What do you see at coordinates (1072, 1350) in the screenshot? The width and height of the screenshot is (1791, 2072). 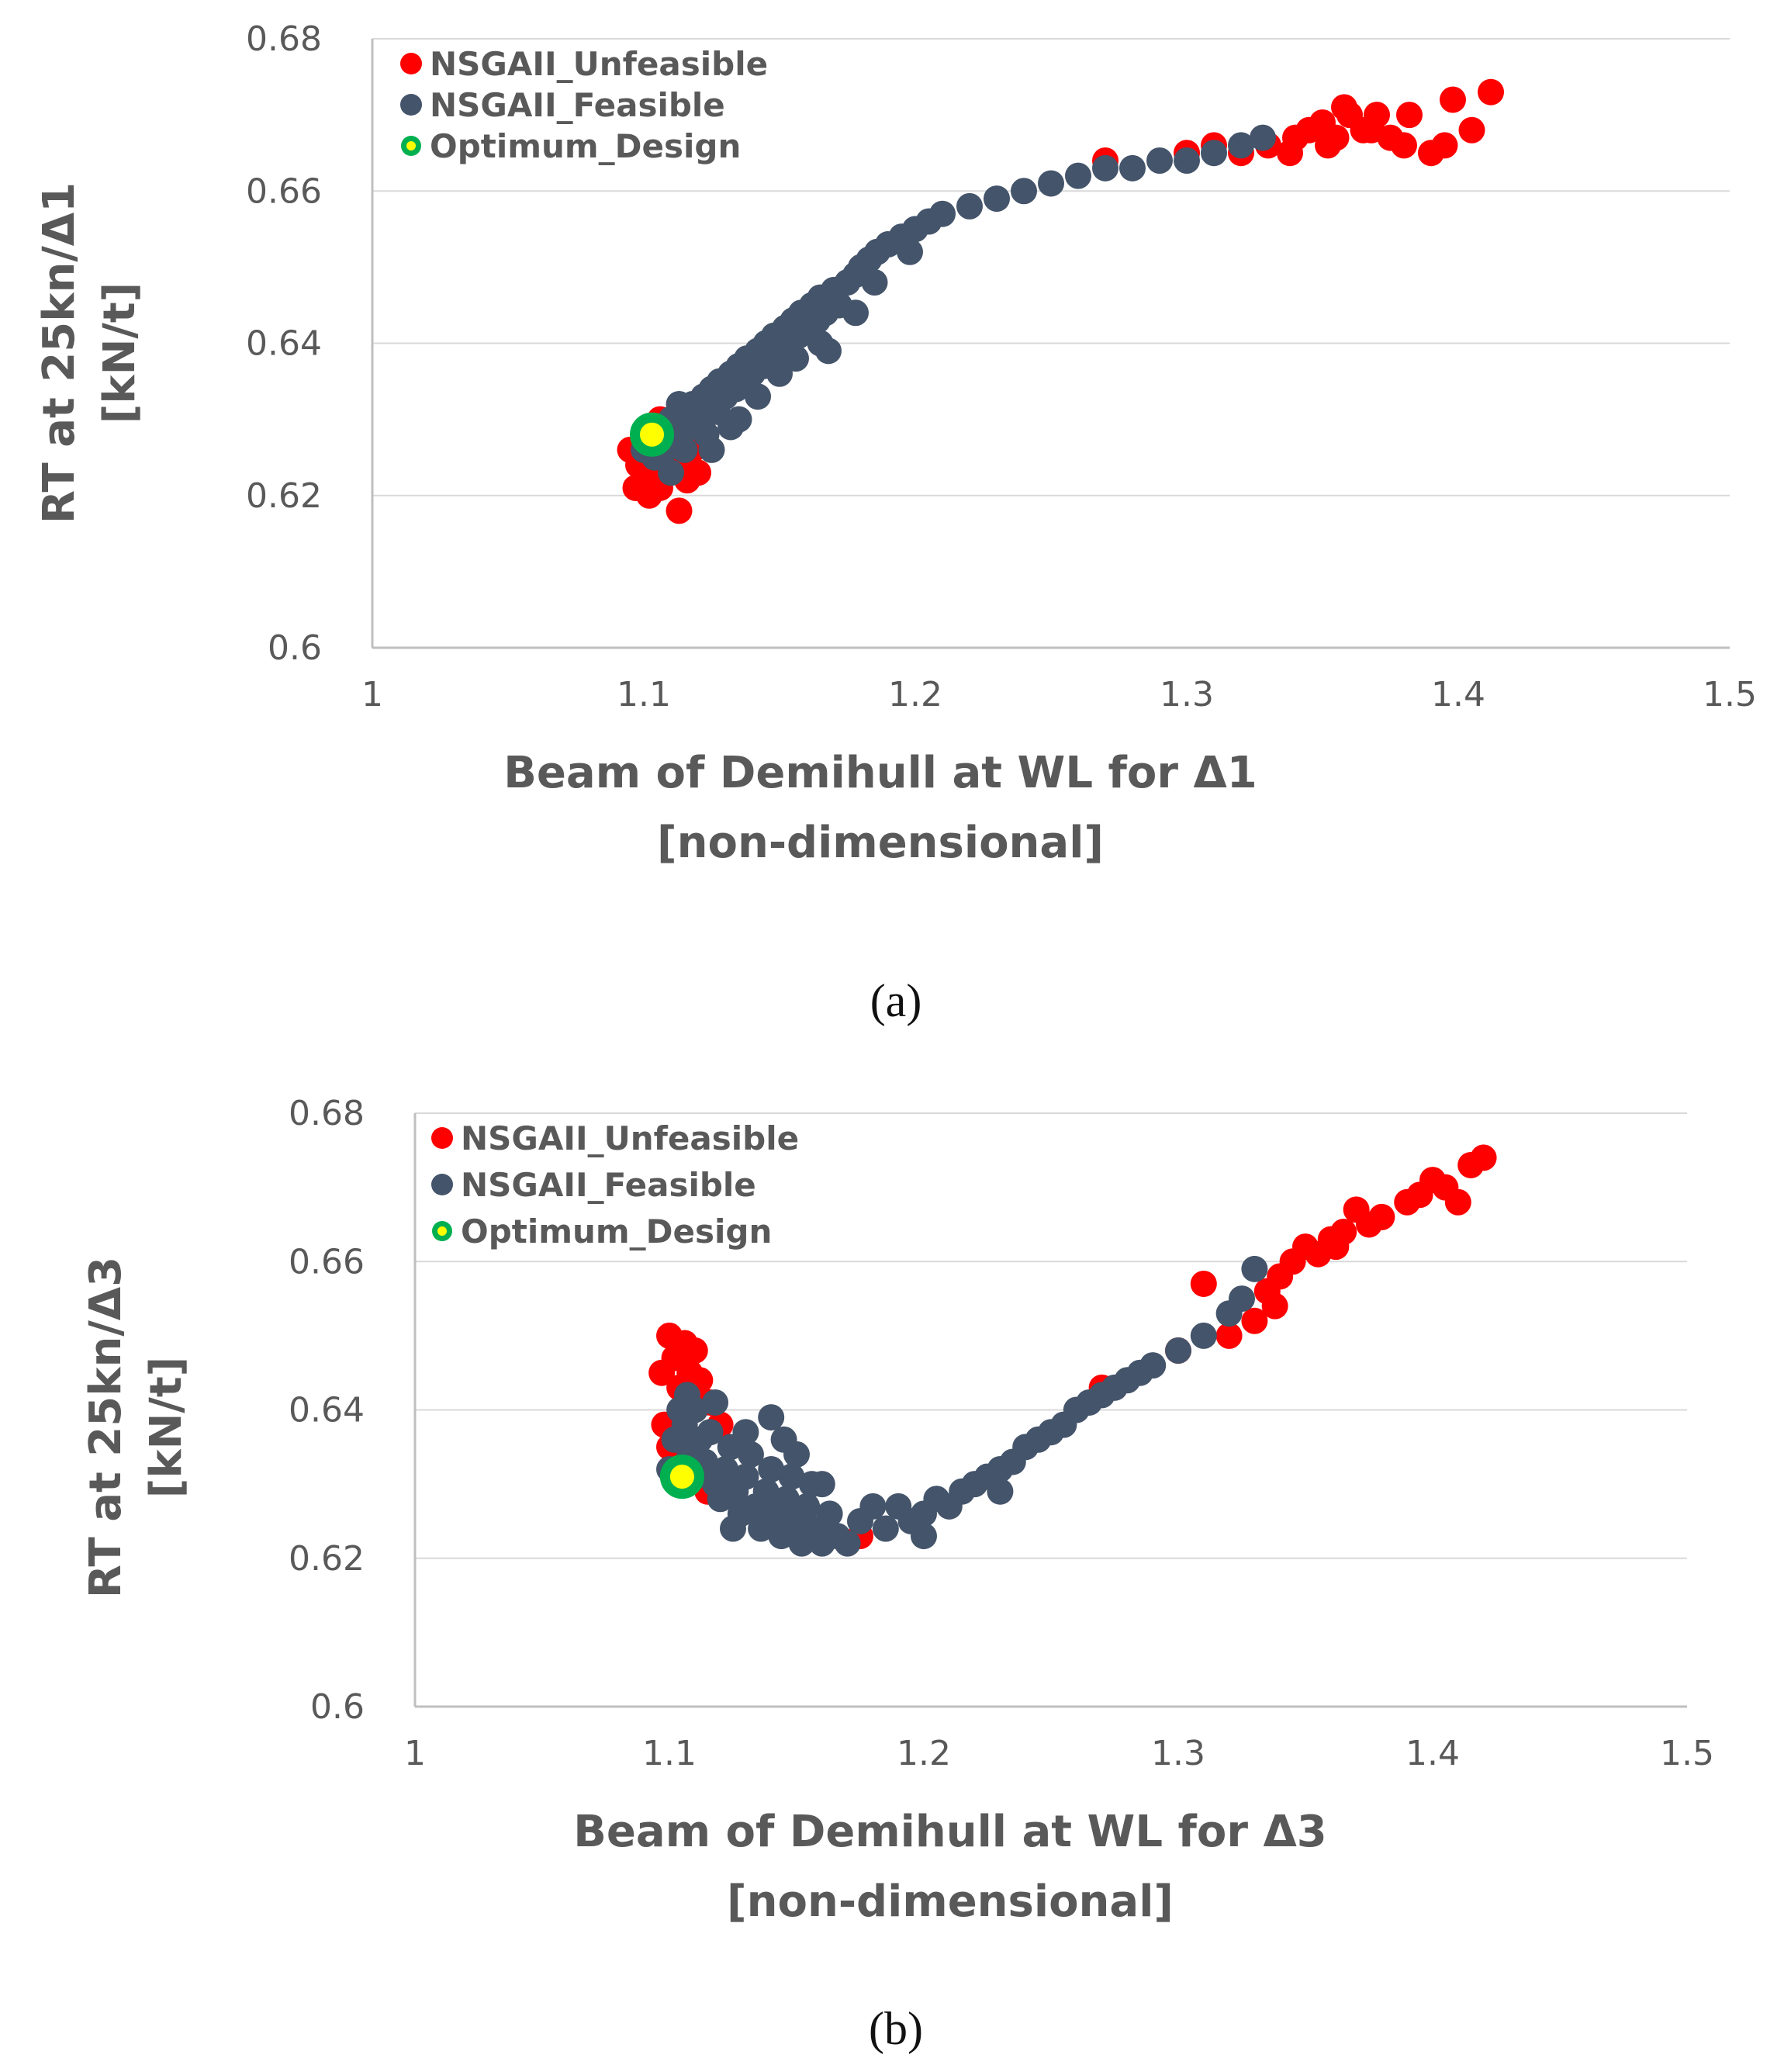 I see `chart-b-points` at bounding box center [1072, 1350].